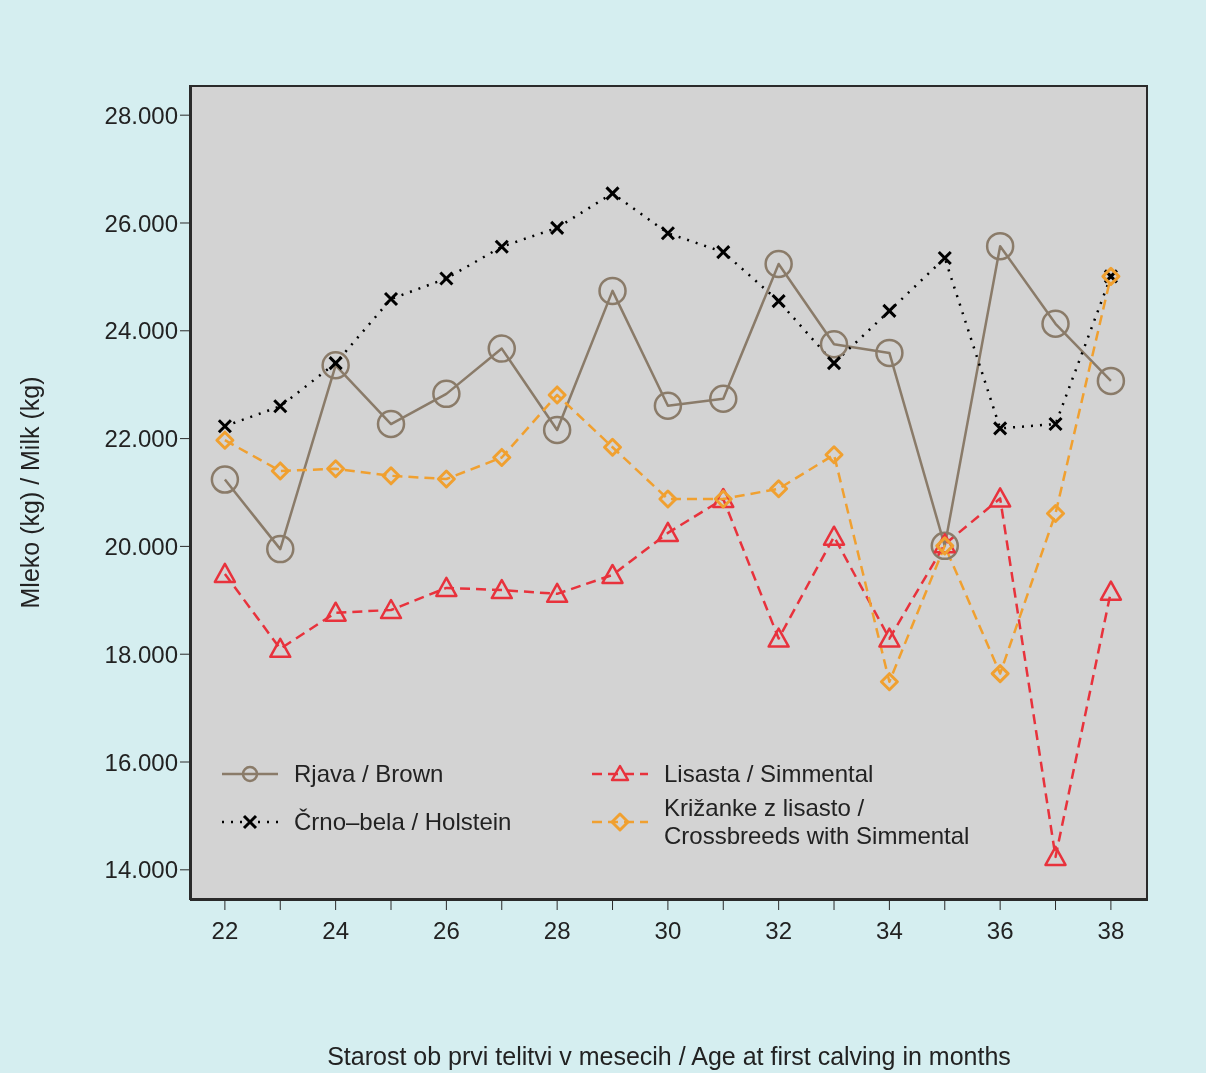  Describe the element at coordinates (335, 931) in the screenshot. I see `x-tick-label: 24` at that location.